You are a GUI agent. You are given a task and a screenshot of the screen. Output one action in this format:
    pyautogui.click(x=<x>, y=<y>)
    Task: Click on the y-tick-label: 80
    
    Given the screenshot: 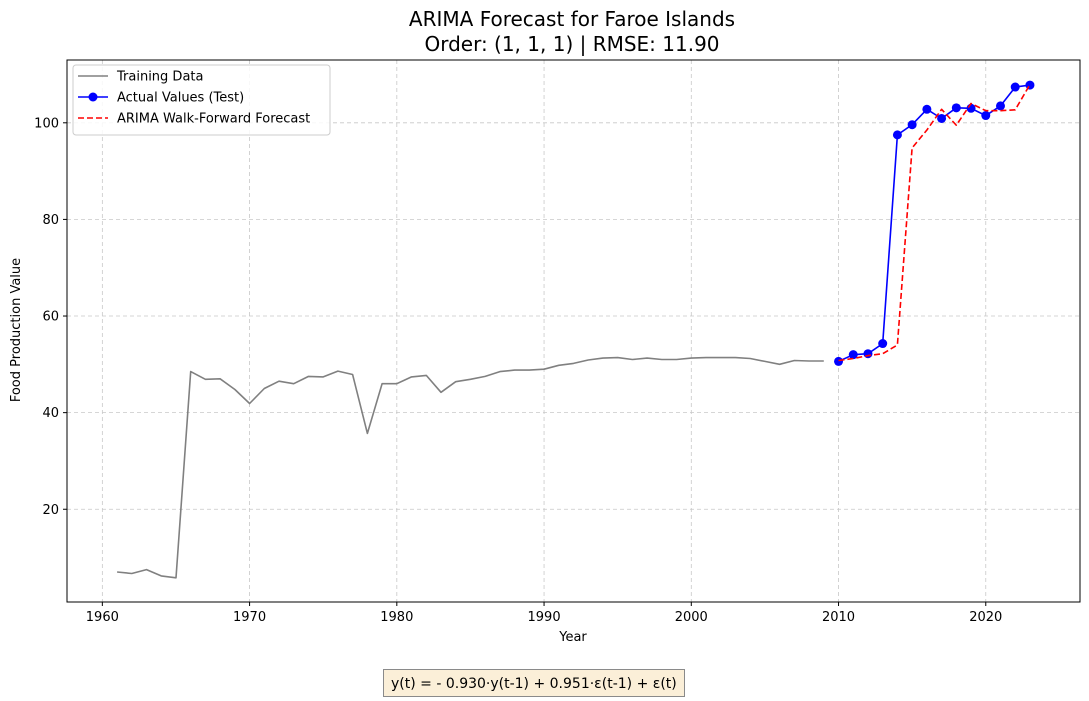 What is the action you would take?
    pyautogui.click(x=50, y=220)
    